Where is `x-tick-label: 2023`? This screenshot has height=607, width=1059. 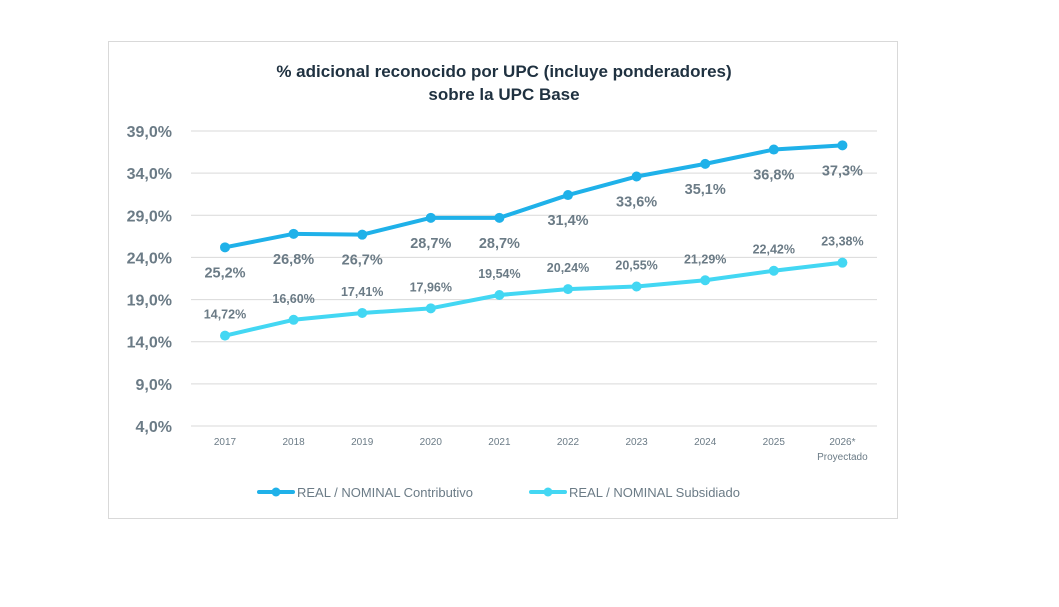
x-tick-label: 2023 is located at coordinates (636, 442).